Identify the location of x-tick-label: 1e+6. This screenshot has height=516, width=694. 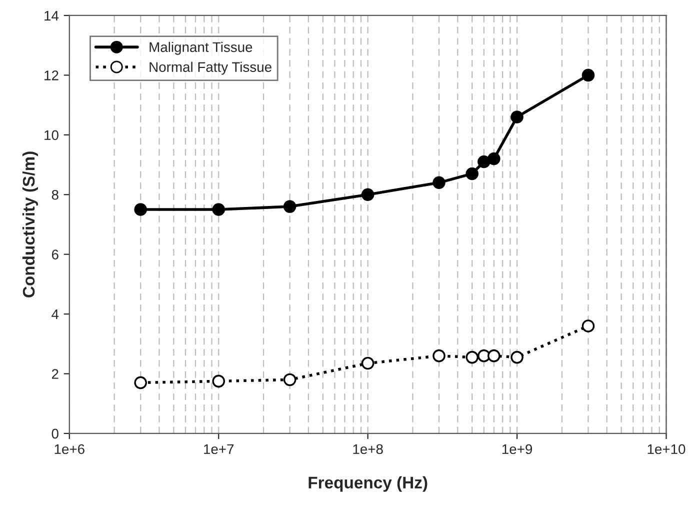
(69, 449).